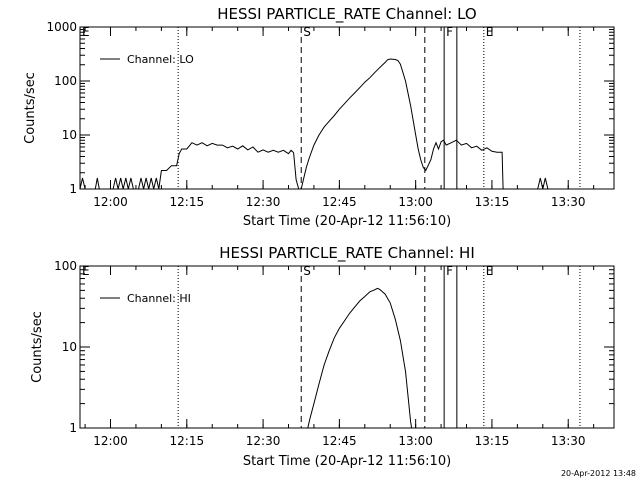 Image resolution: width=640 pixels, height=480 pixels. Describe the element at coordinates (65, 81) in the screenshot. I see `lo-y-tick-label: 100` at that location.